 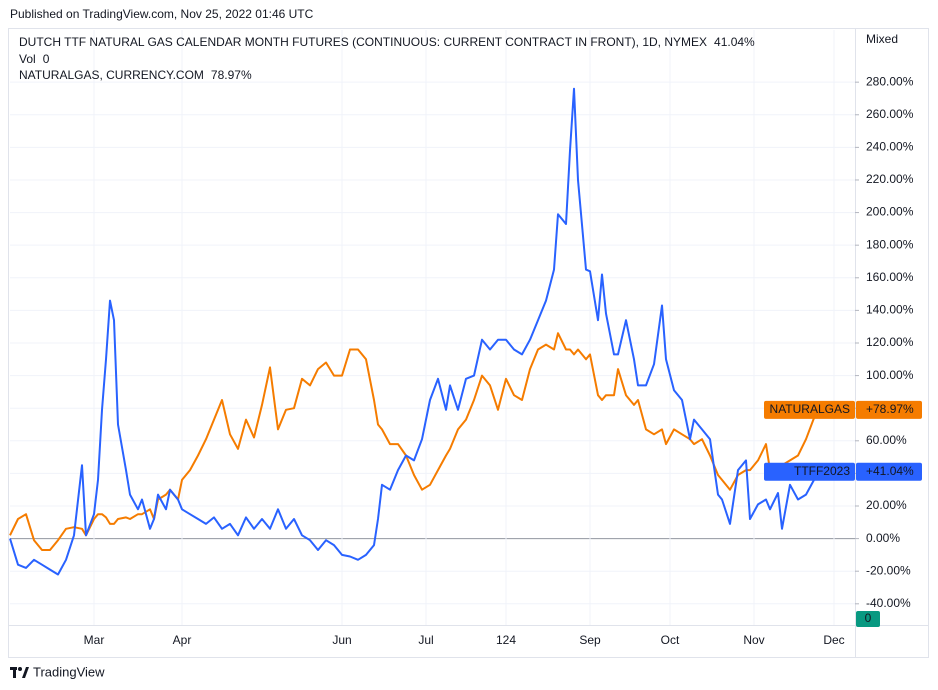 What do you see at coordinates (19, 672) in the screenshot?
I see `brand-logo` at bounding box center [19, 672].